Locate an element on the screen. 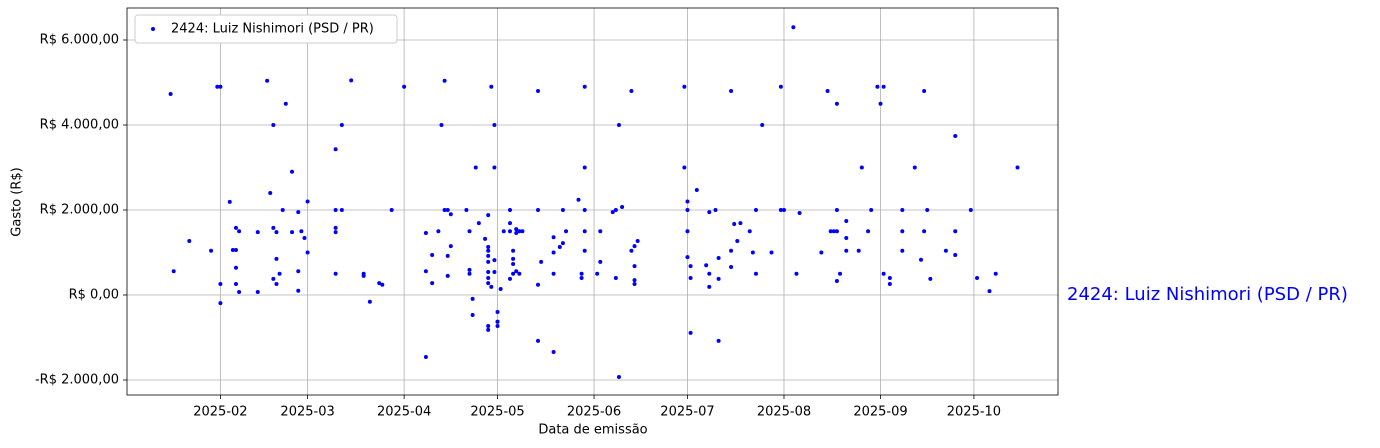 This screenshot has height=448, width=1380. x-tick-label: 2025-06 is located at coordinates (594, 412).